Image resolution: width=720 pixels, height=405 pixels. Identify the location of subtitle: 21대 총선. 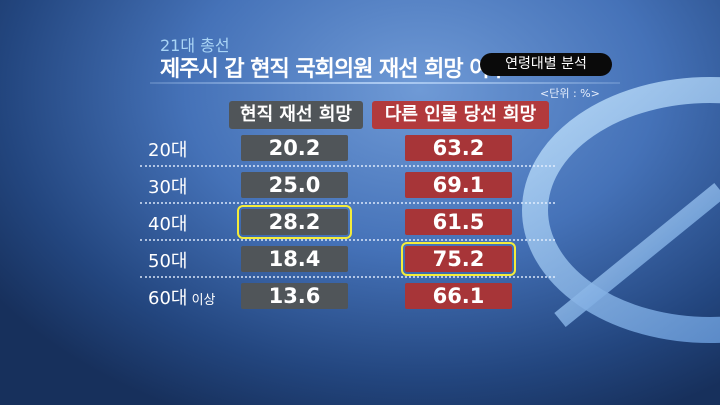
(195, 45).